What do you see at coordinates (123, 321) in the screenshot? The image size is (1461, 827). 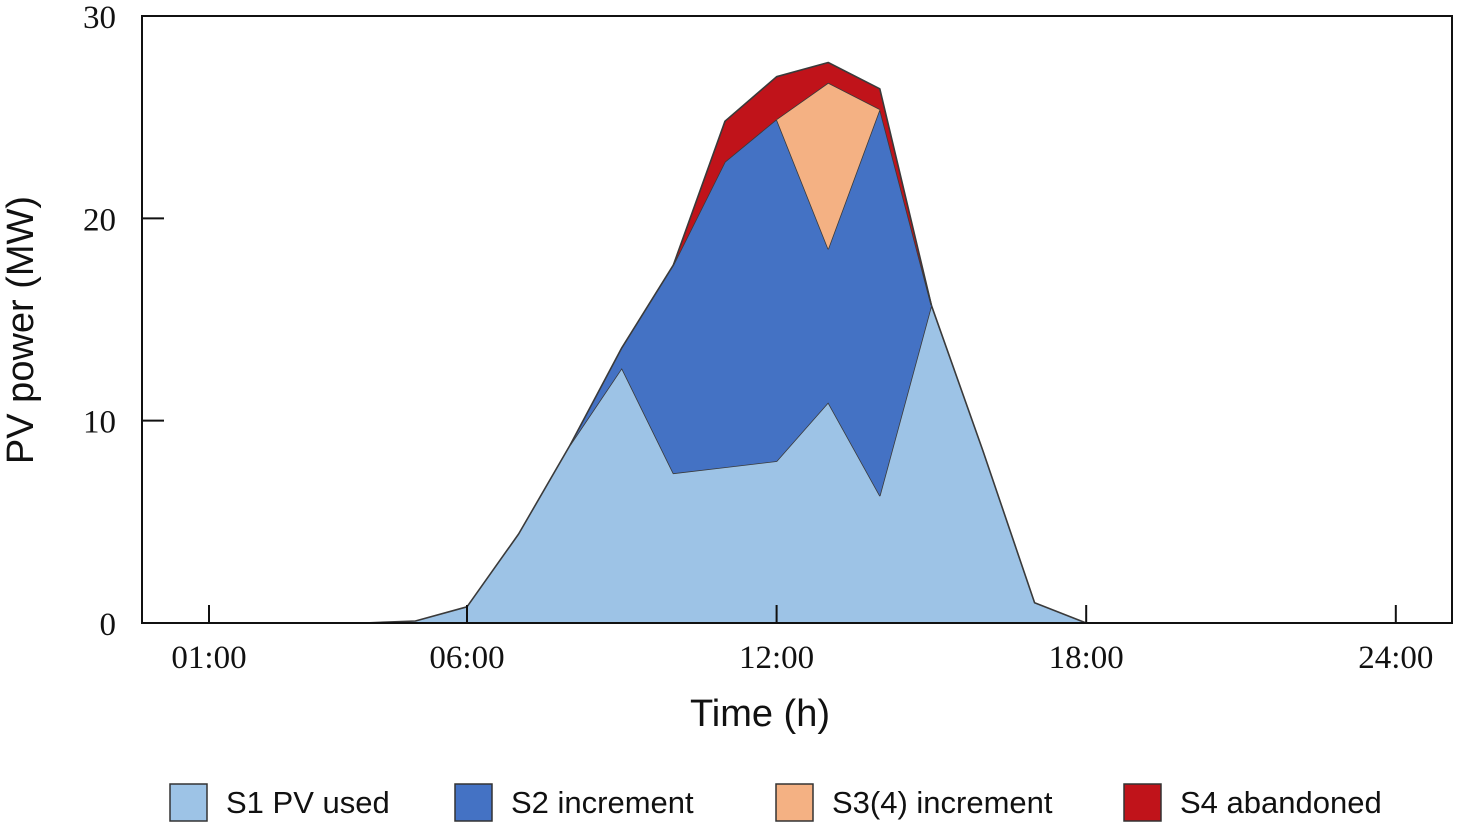 I see `y-axis-ticks: 0 10 20 30` at bounding box center [123, 321].